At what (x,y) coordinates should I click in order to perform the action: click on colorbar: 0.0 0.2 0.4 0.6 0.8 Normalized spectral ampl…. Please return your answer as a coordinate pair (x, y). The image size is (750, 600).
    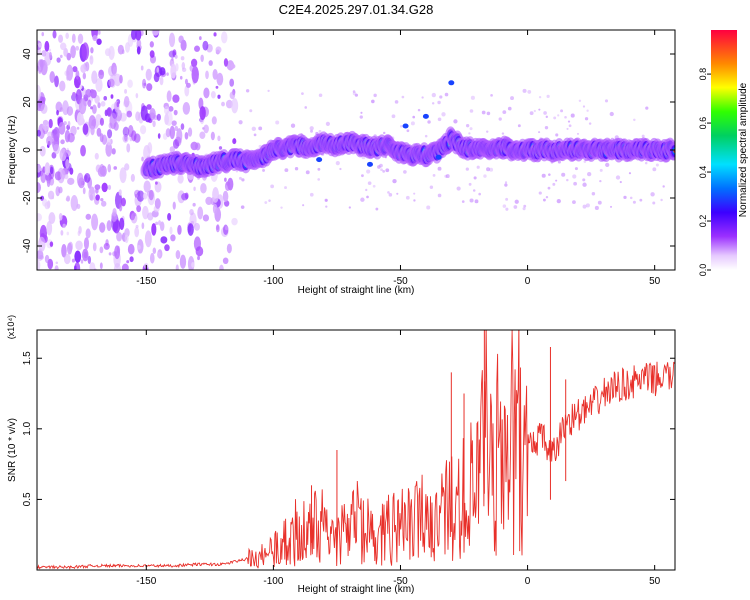
    Looking at the image, I should click on (723, 153).